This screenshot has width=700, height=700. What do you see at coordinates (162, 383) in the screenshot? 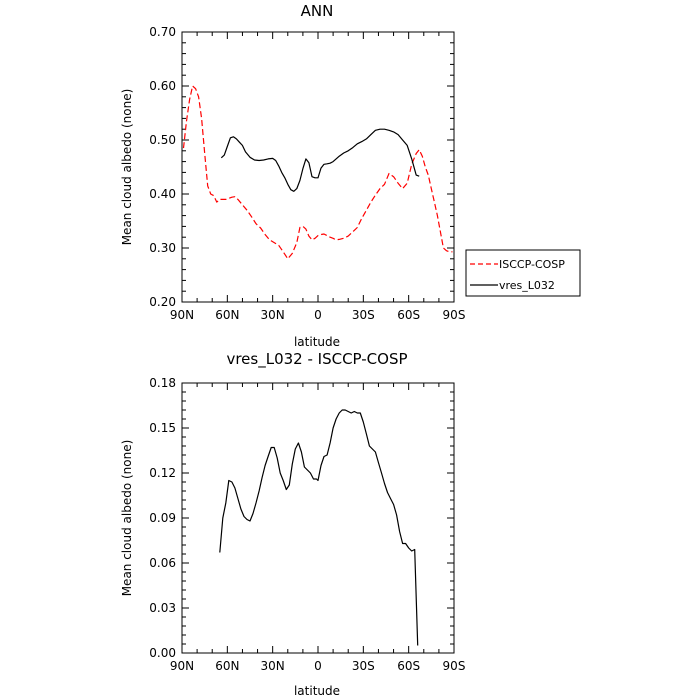
I see `y-tick-label: 0.18` at bounding box center [162, 383].